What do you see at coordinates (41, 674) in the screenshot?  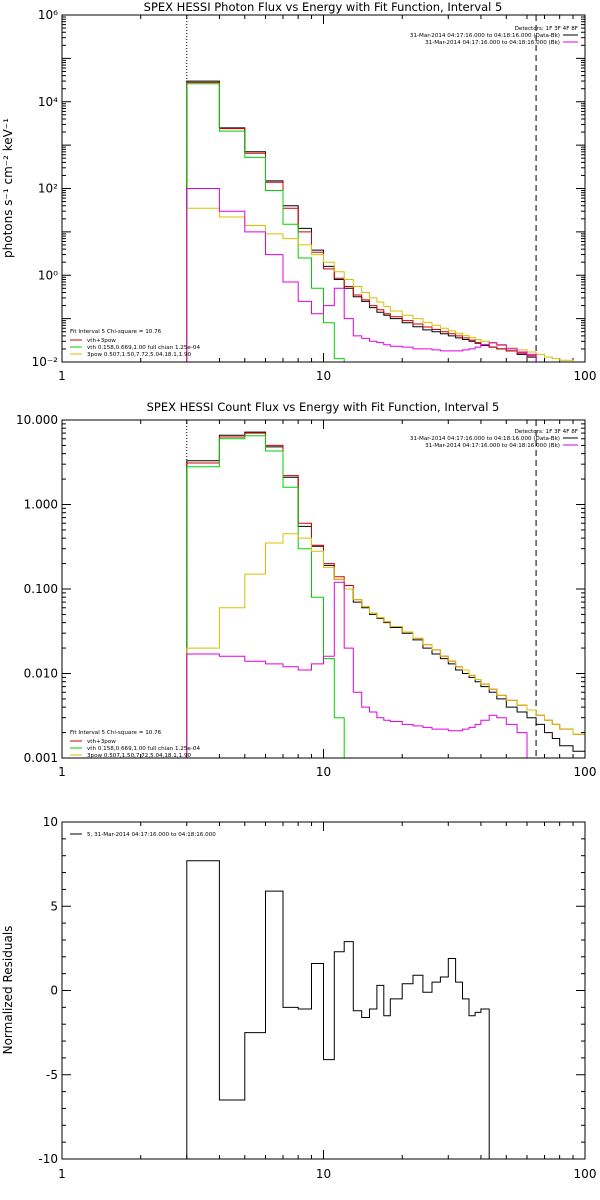 I see `count-flux-ytick-label: 0.010` at bounding box center [41, 674].